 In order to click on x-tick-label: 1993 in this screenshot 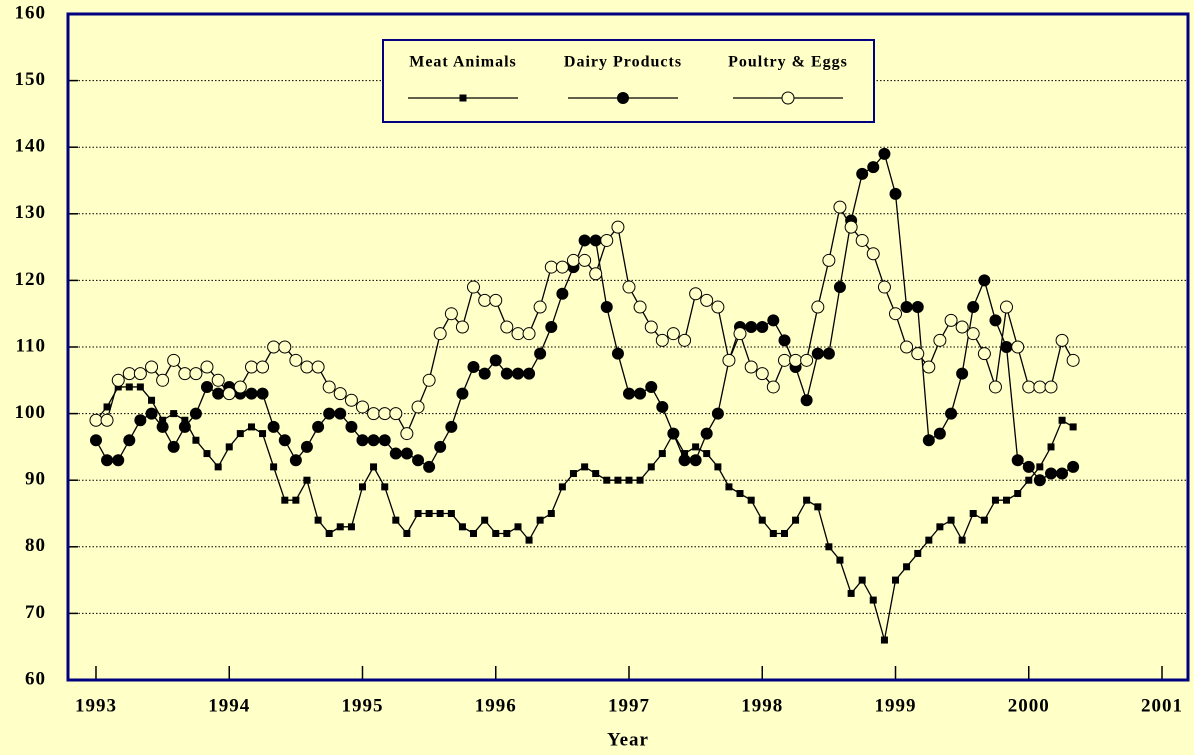, I will do `click(96, 705)`.